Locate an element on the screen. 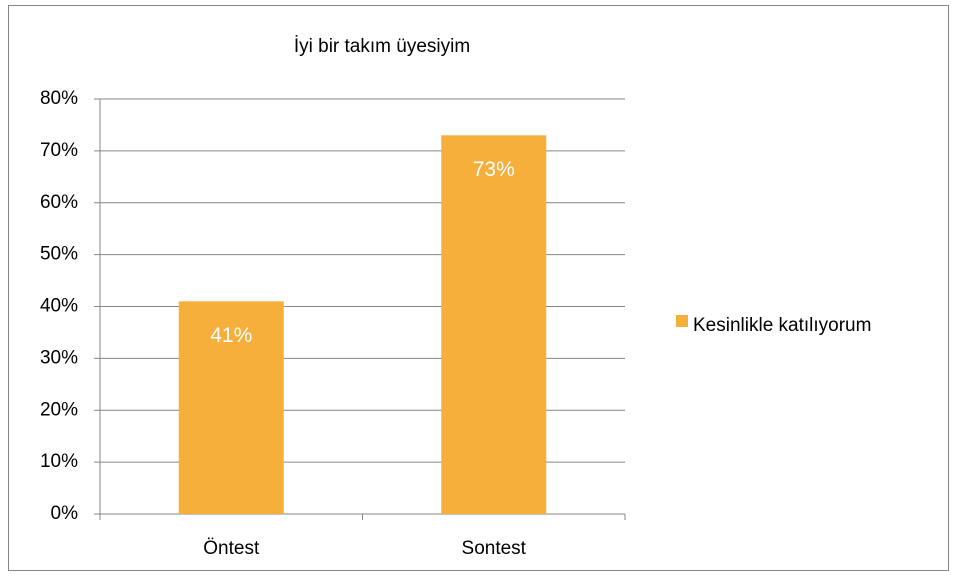  chart-title: İyi bir takım üyesiyim is located at coordinates (382, 46).